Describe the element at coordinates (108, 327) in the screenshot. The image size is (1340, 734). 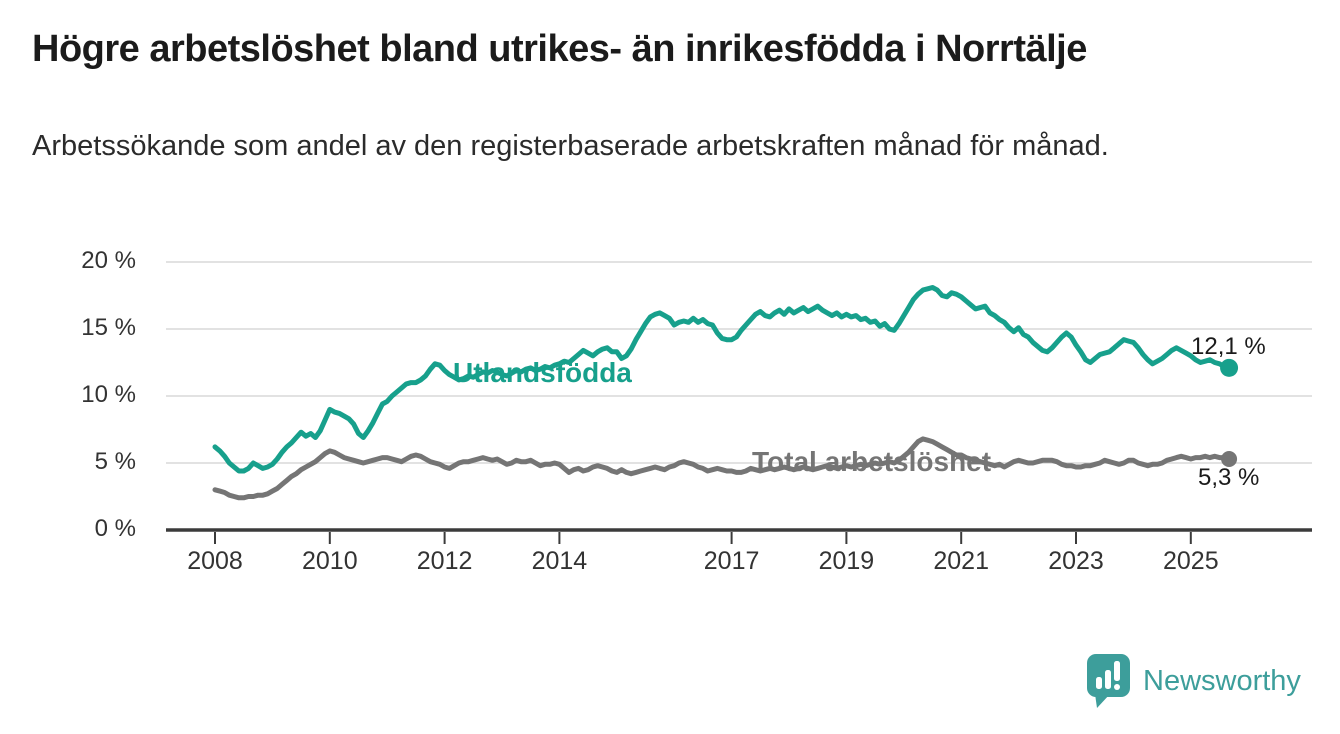
I see `y-axis-label: 15 %` at that location.